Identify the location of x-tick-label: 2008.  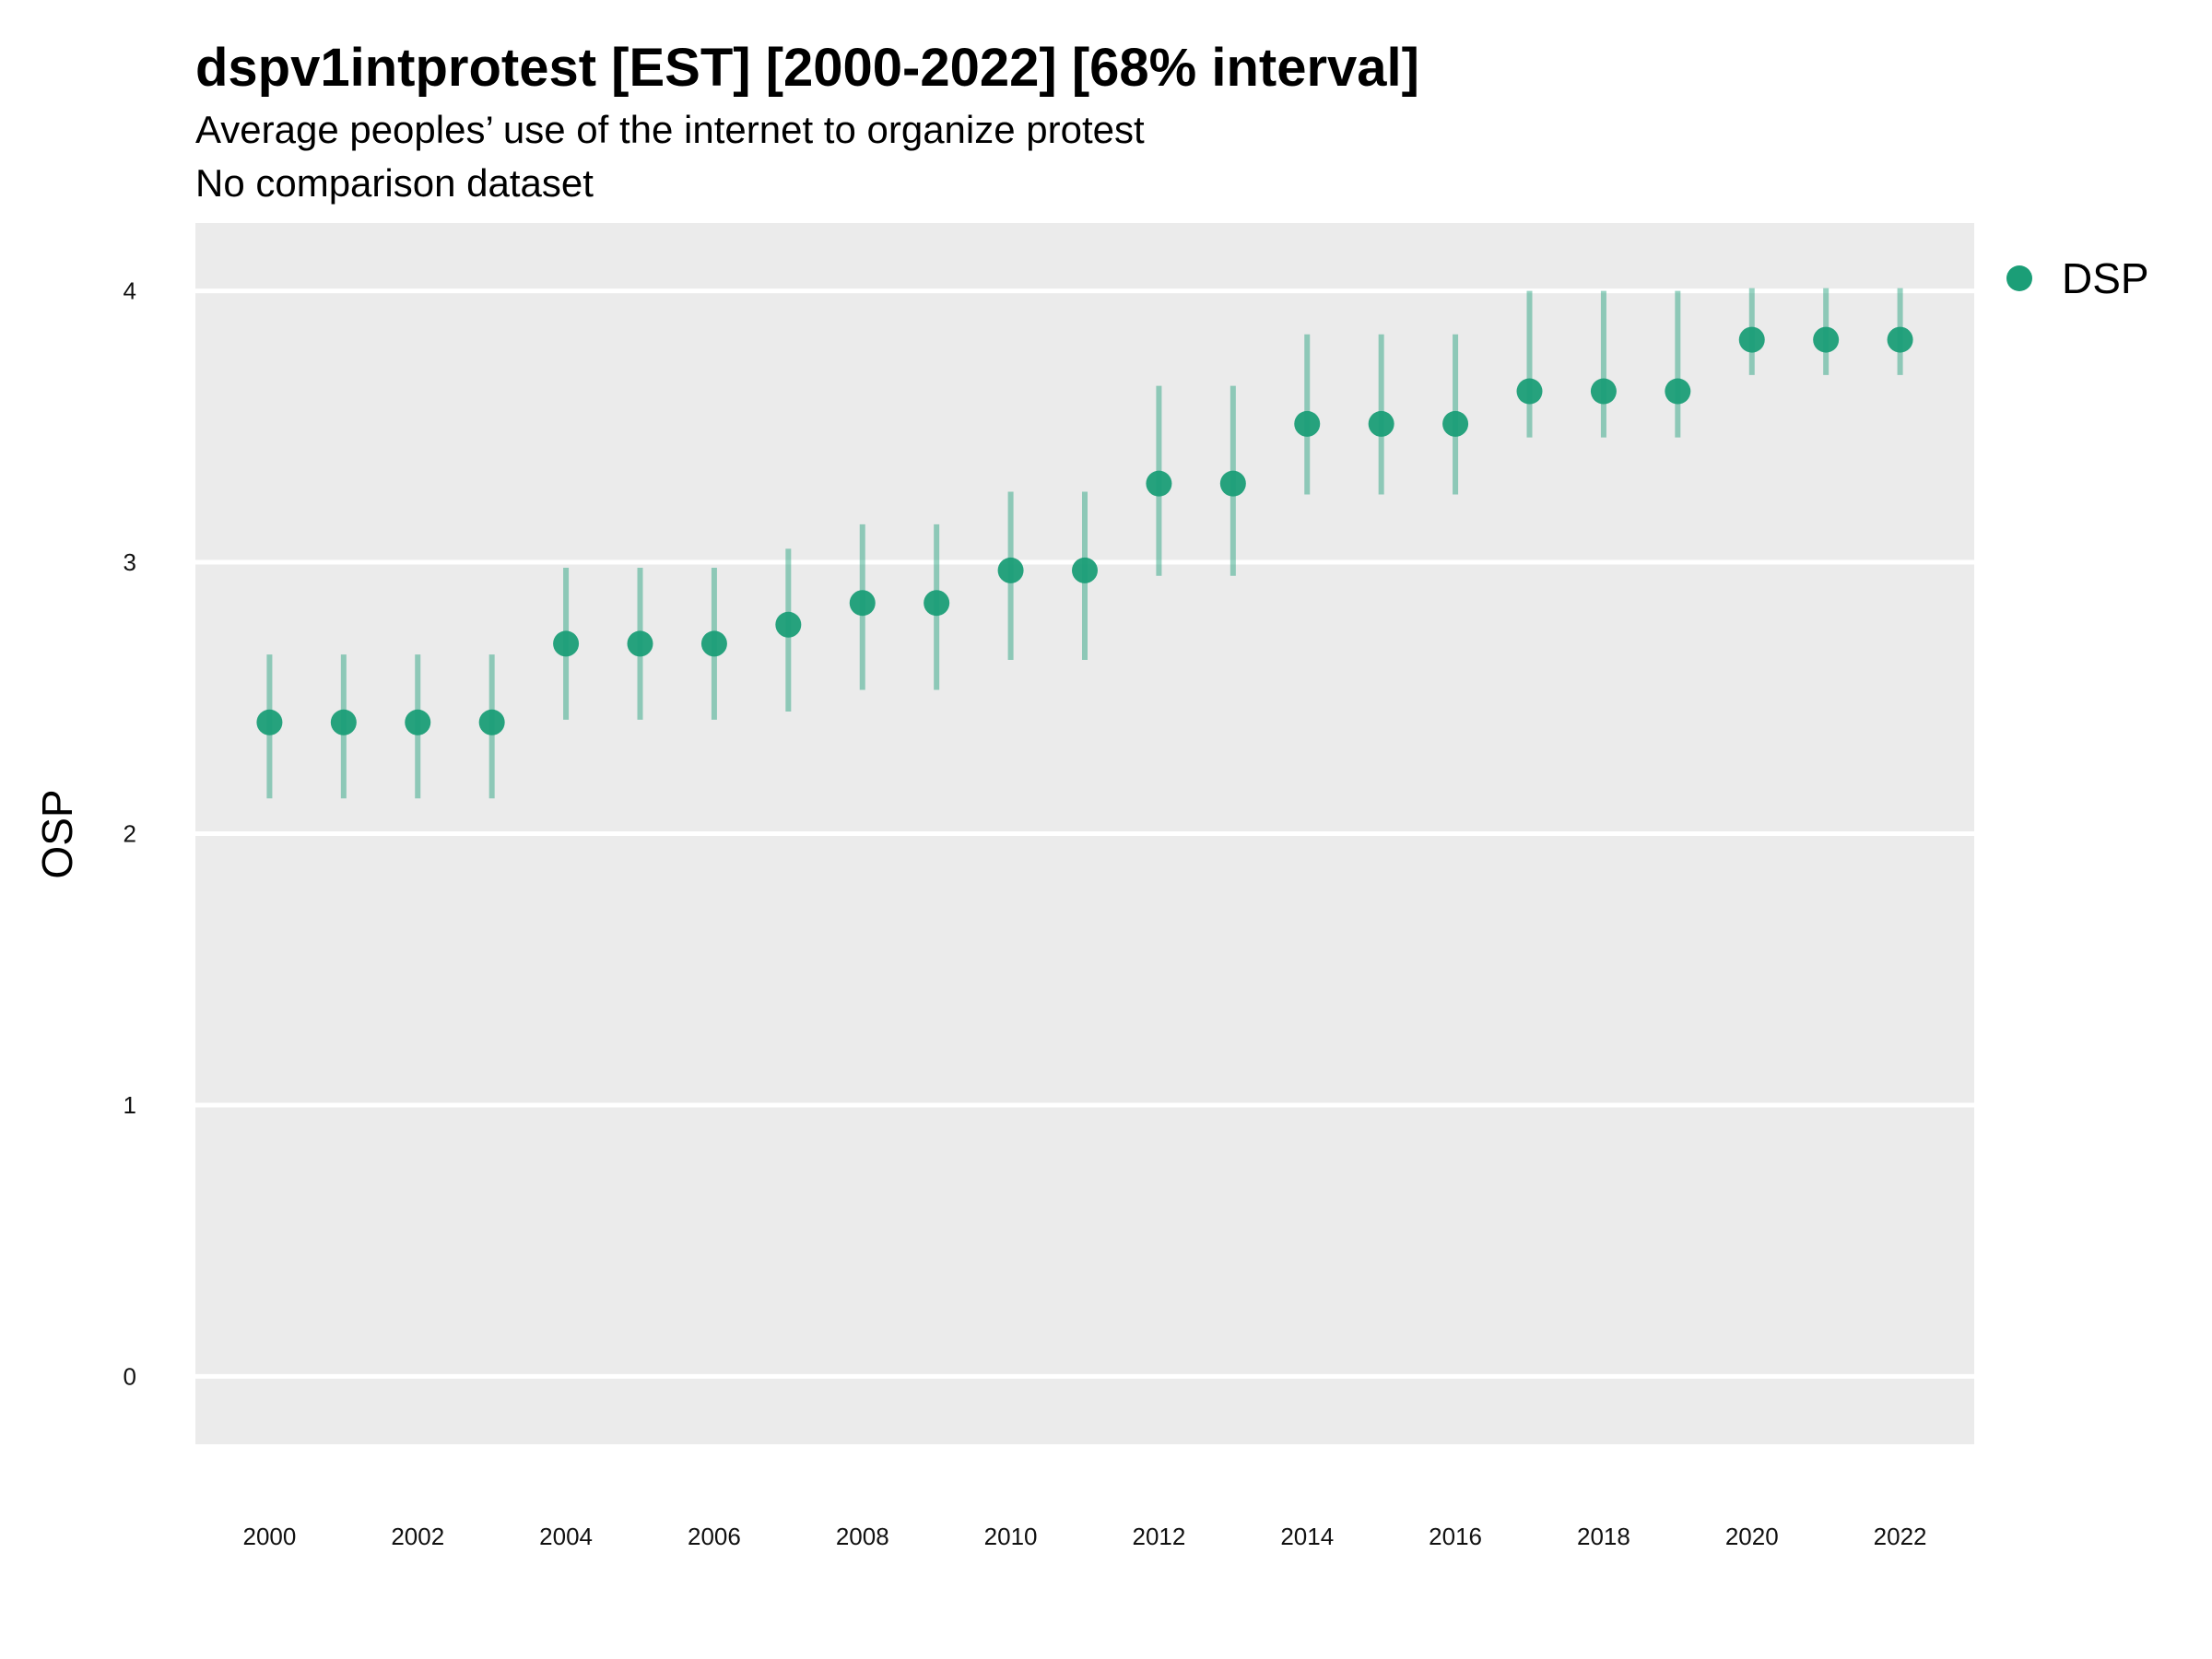
(862, 1536).